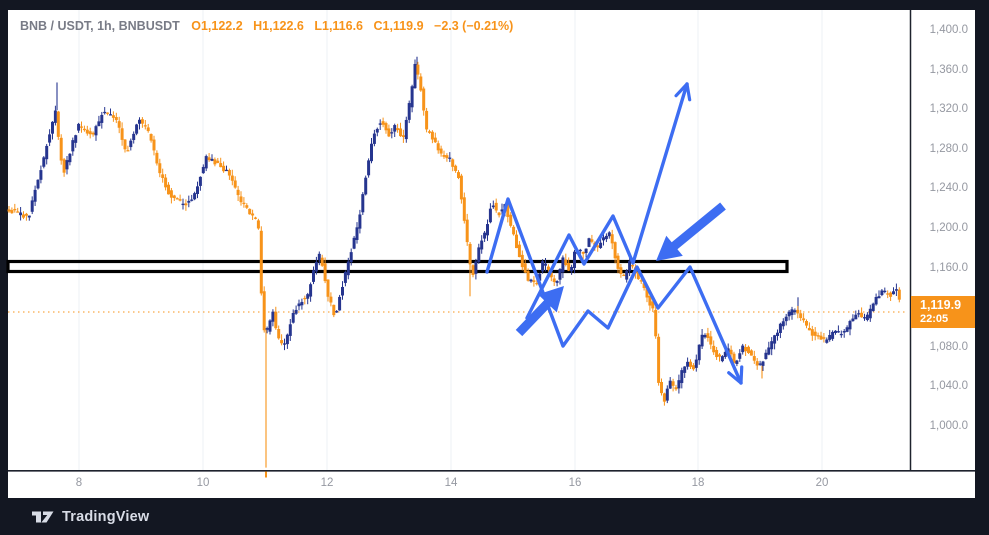 Image resolution: width=989 pixels, height=535 pixels. What do you see at coordinates (451, 483) in the screenshot?
I see `time-axis-label: 14` at bounding box center [451, 483].